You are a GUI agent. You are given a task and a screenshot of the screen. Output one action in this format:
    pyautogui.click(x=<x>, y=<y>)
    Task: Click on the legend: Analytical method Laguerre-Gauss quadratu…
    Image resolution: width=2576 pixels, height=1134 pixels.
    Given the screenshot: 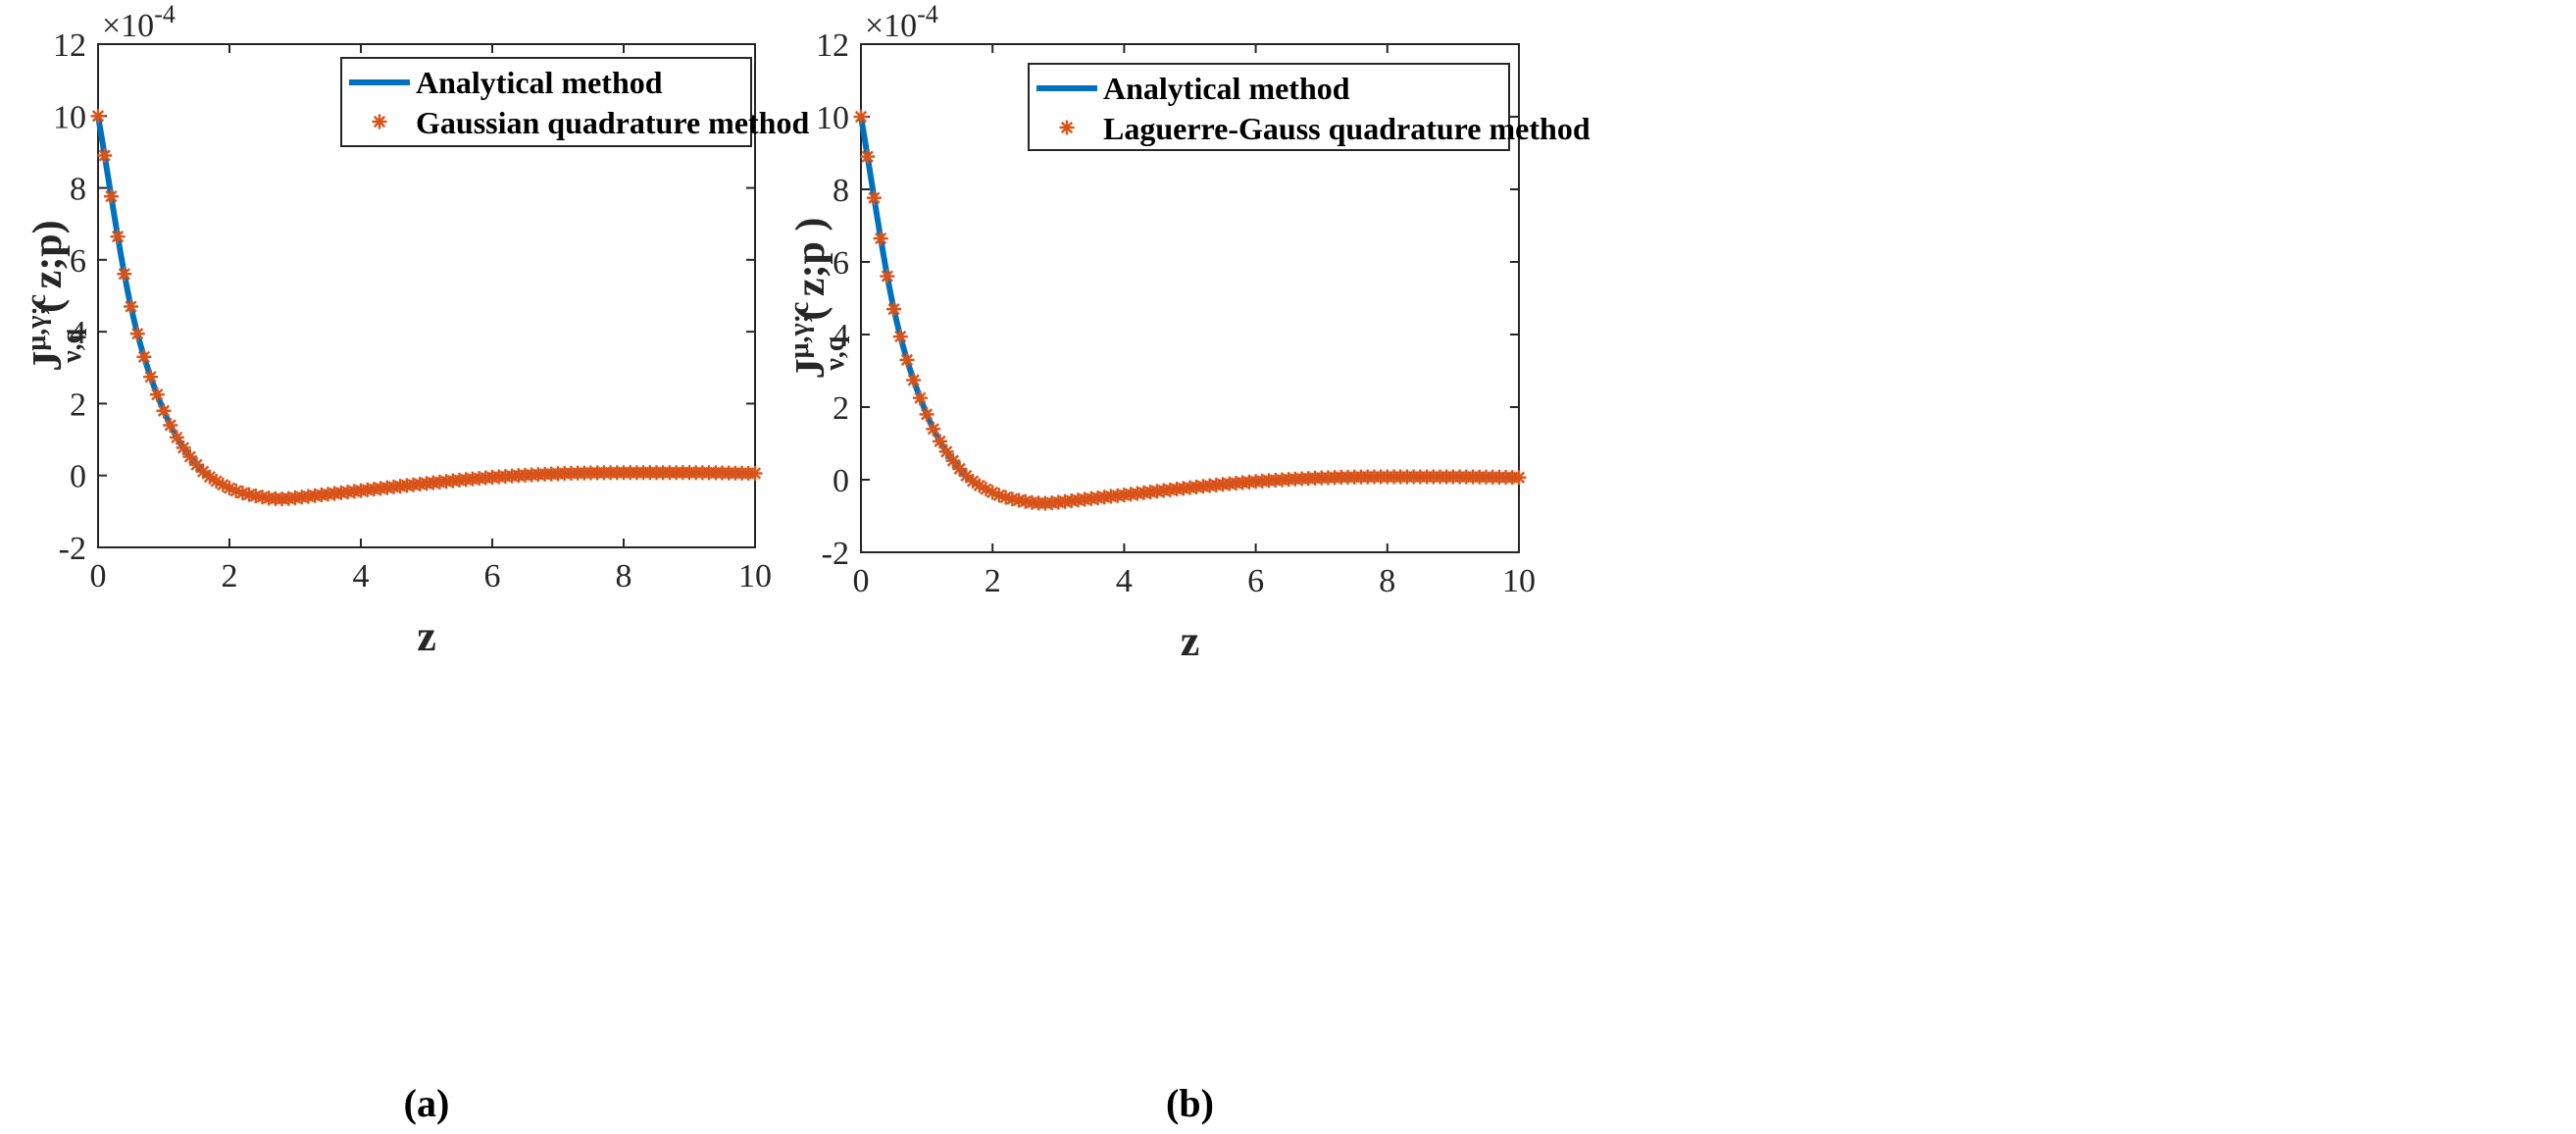 What is the action you would take?
    pyautogui.click(x=1309, y=107)
    